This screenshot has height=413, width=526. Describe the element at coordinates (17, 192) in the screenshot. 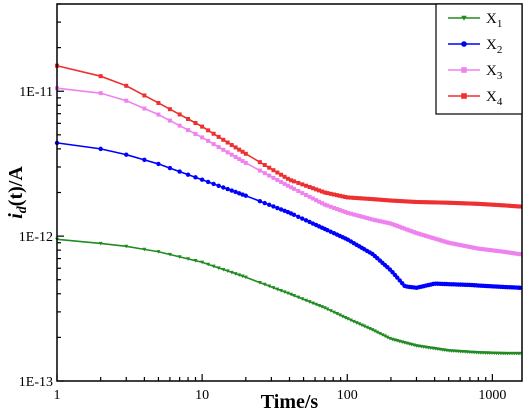

I see `y-axis-title: id(t)/A` at that location.